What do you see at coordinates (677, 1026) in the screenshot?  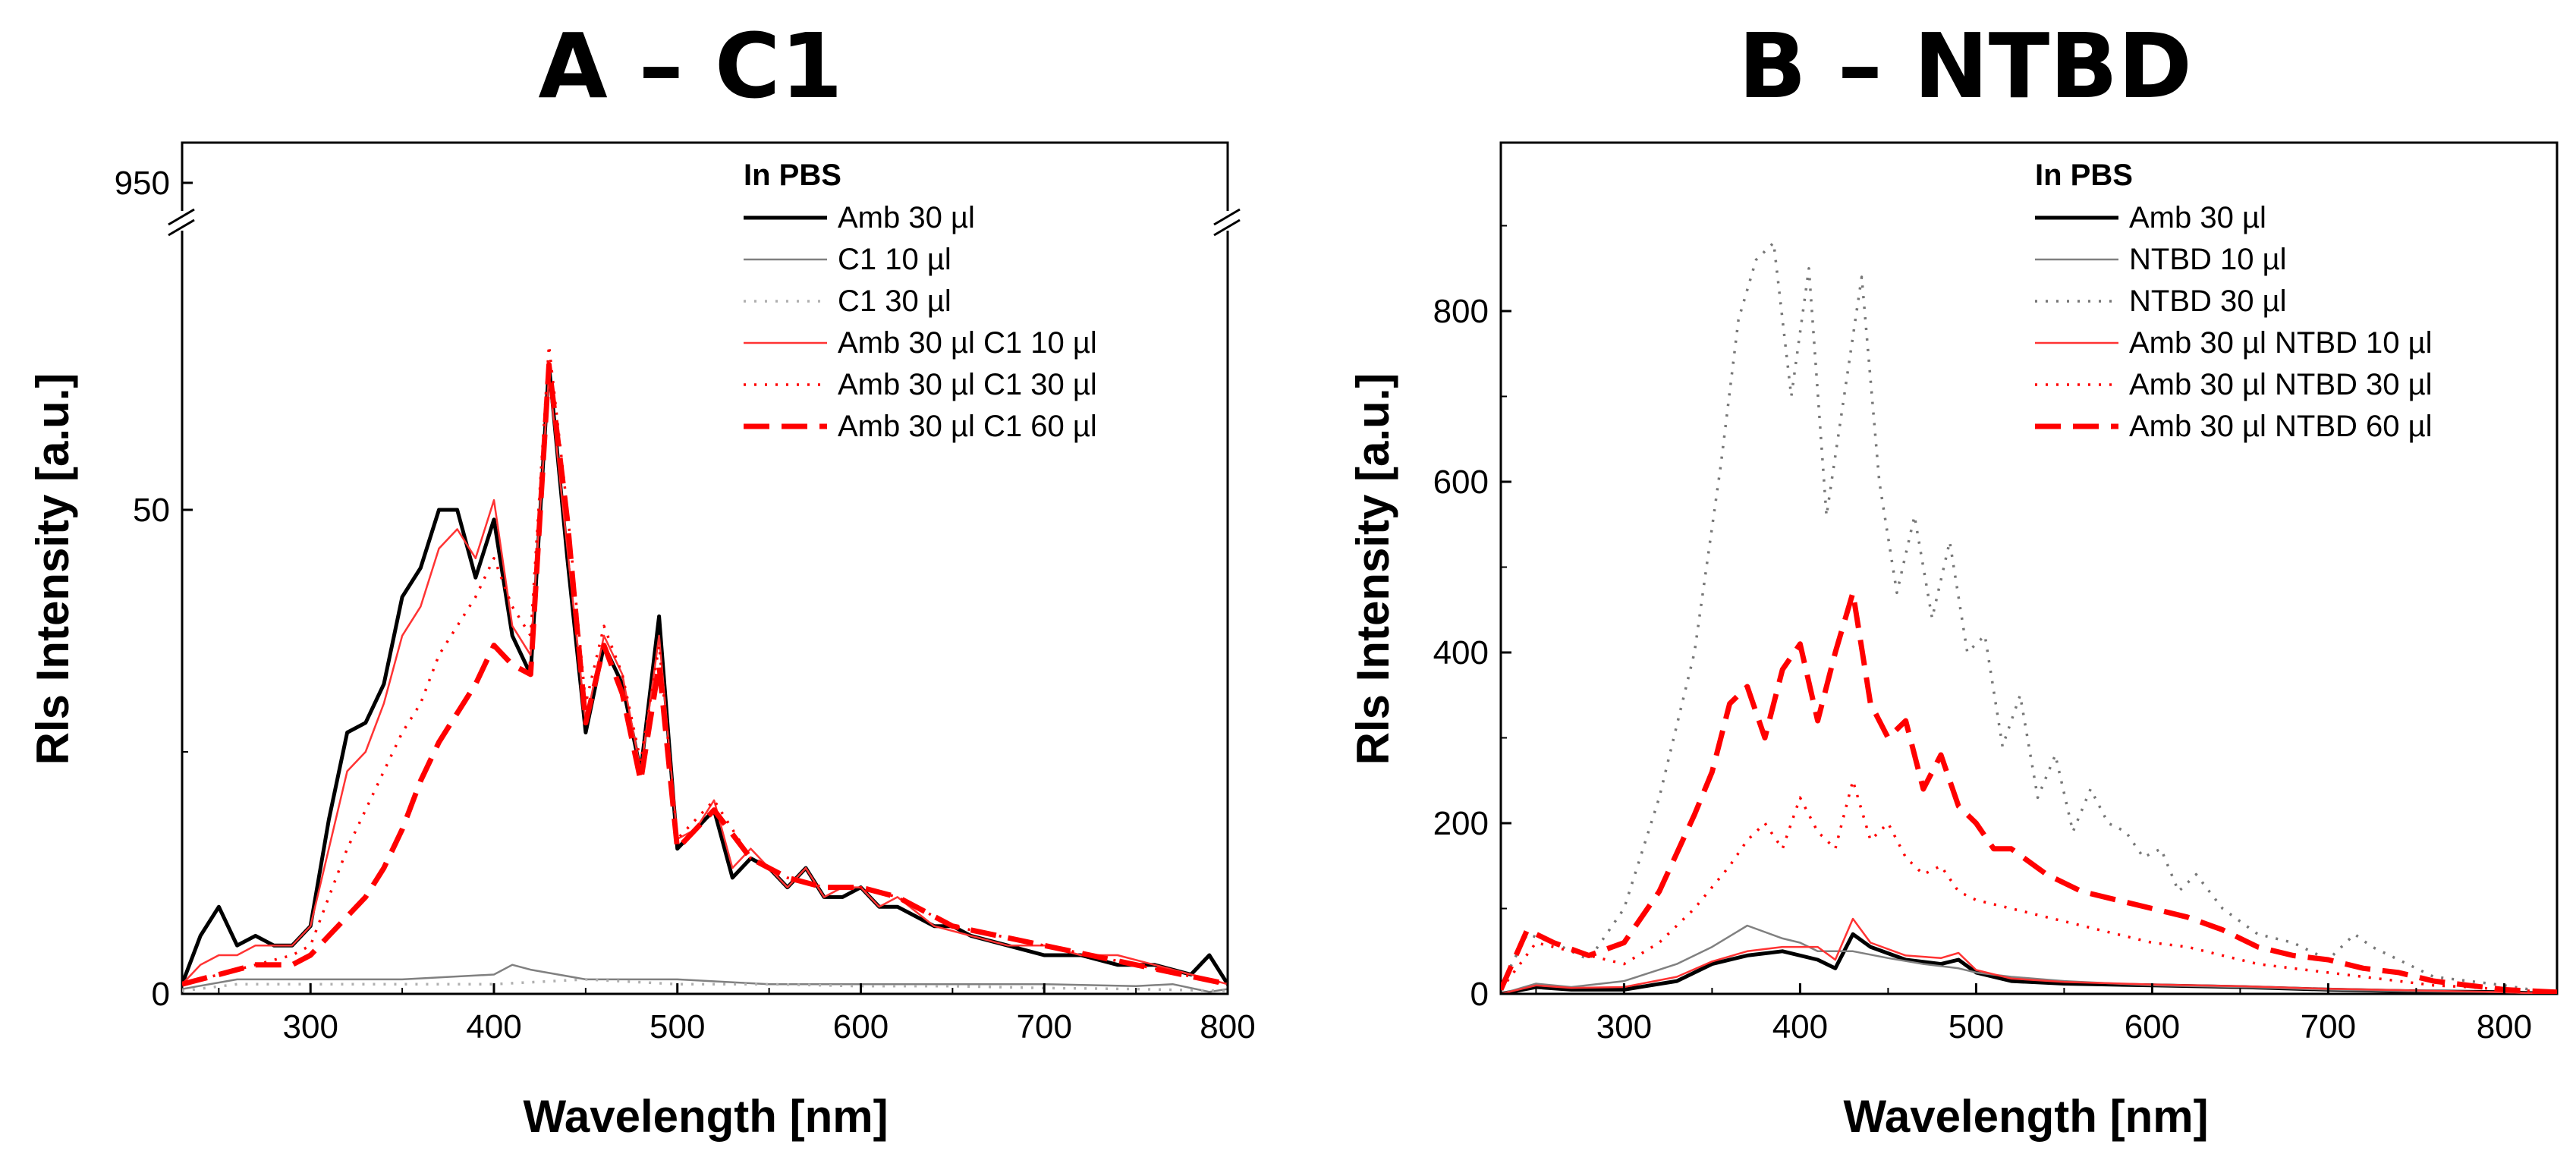 I see `panel-a-x-tick-label-500: 500` at bounding box center [677, 1026].